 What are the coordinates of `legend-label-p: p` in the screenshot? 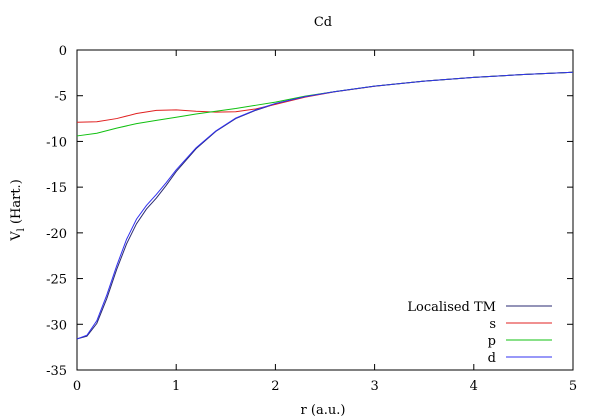 It's located at (492, 341).